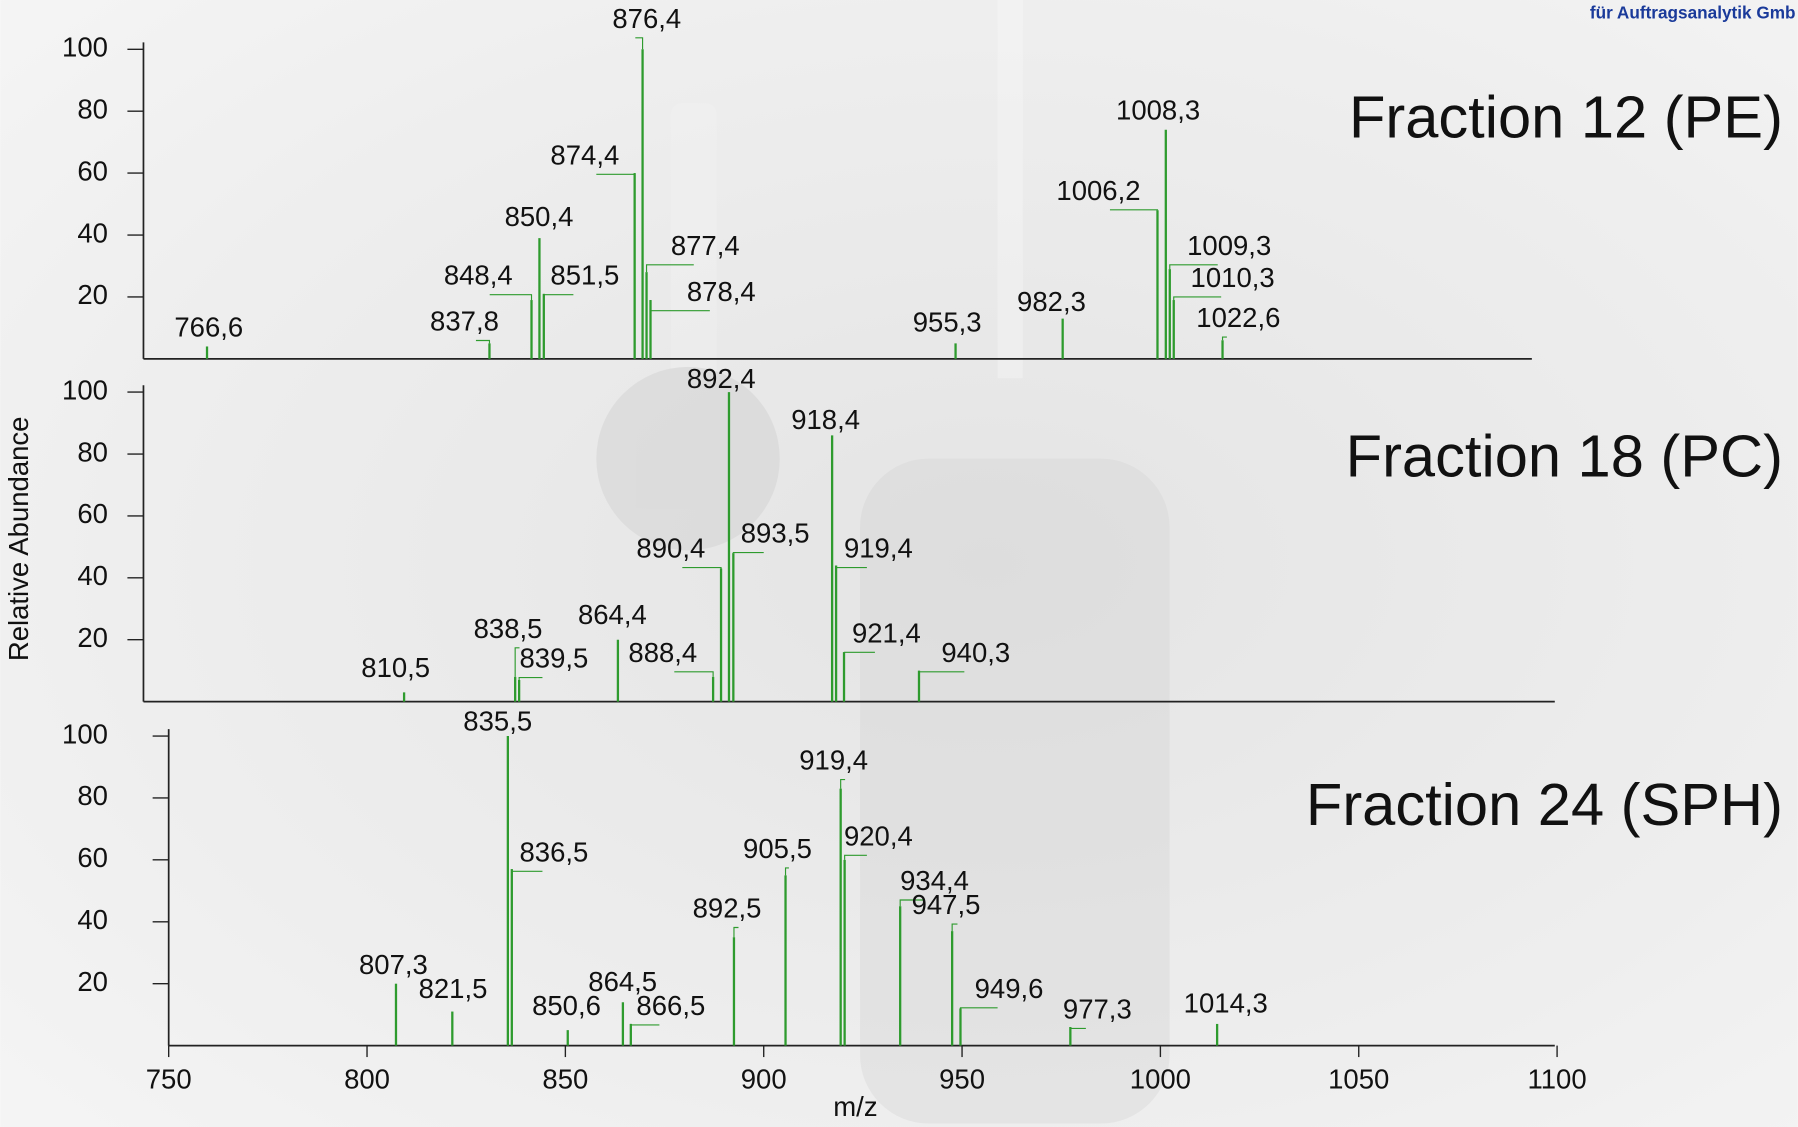 This screenshot has width=1798, height=1127. What do you see at coordinates (395, 667) in the screenshot?
I see `peak-label: 810,5` at bounding box center [395, 667].